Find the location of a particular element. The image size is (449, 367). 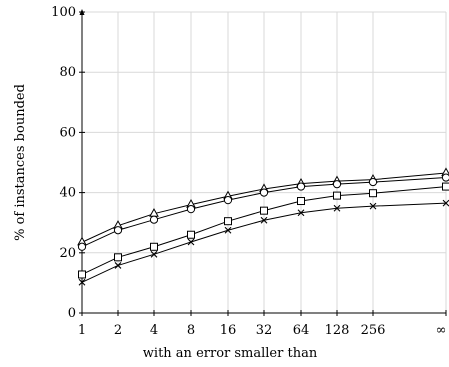

y-tick-label: 80 is located at coordinates (67, 72).